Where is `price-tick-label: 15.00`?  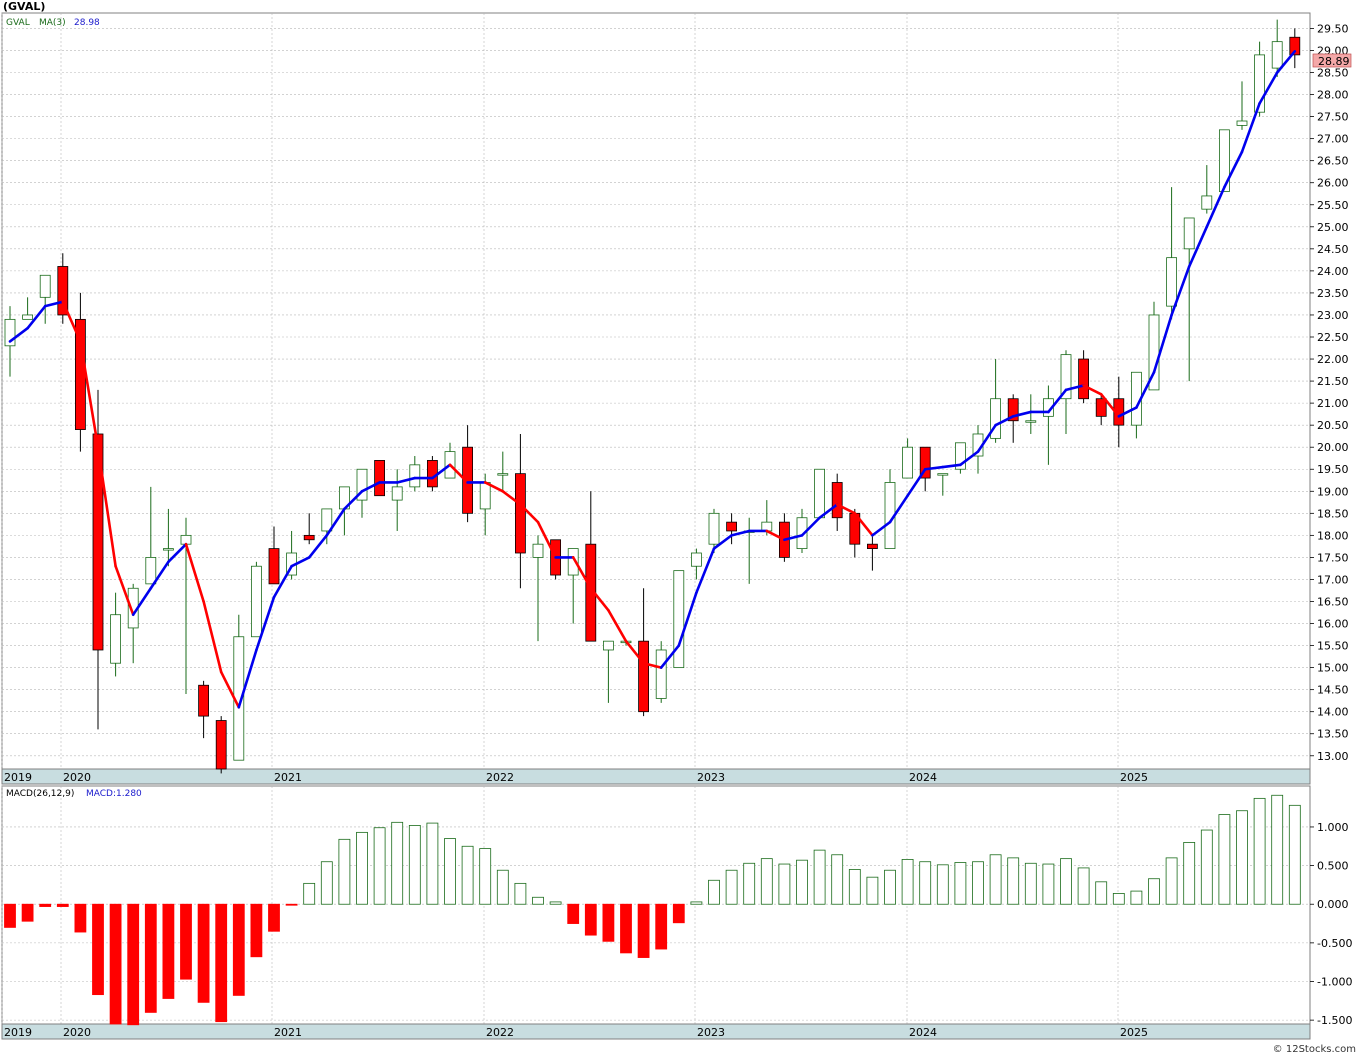 price-tick-label: 15.00 is located at coordinates (1333, 668).